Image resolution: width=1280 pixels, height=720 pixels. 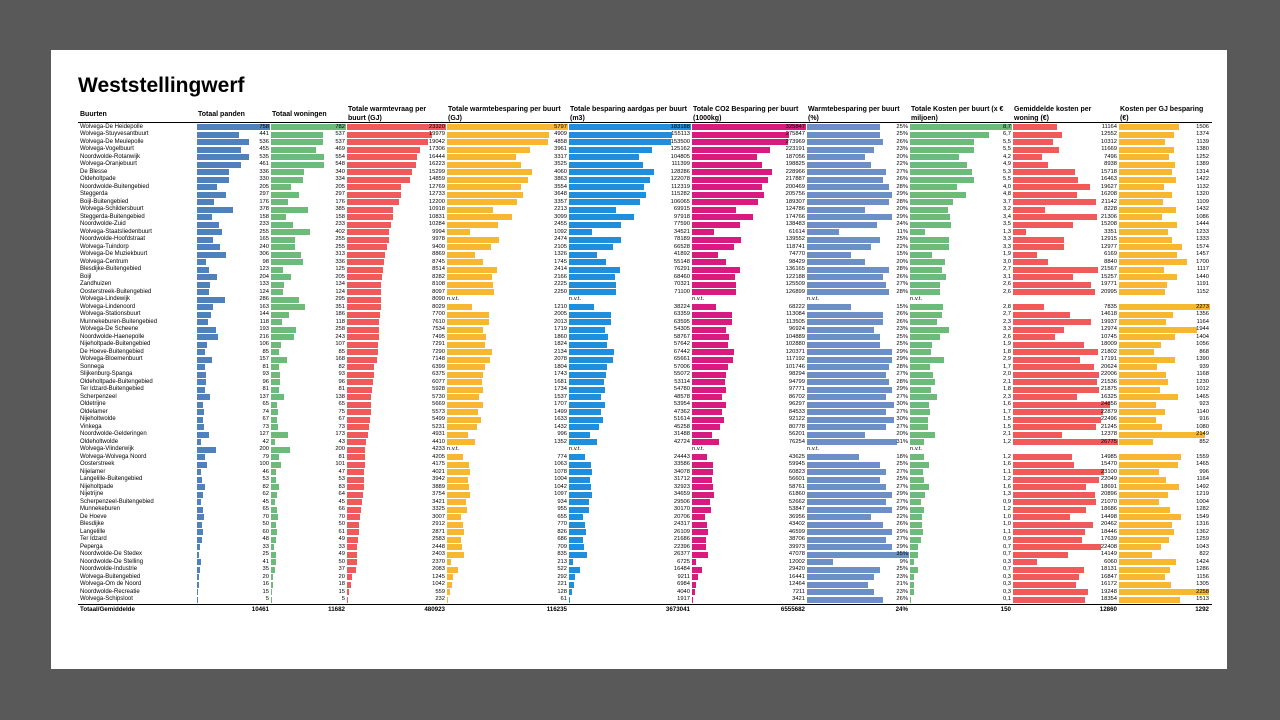 What do you see at coordinates (438, 419) in the screenshot?
I see `value-label-warmtevraag: 5499` at bounding box center [438, 419].